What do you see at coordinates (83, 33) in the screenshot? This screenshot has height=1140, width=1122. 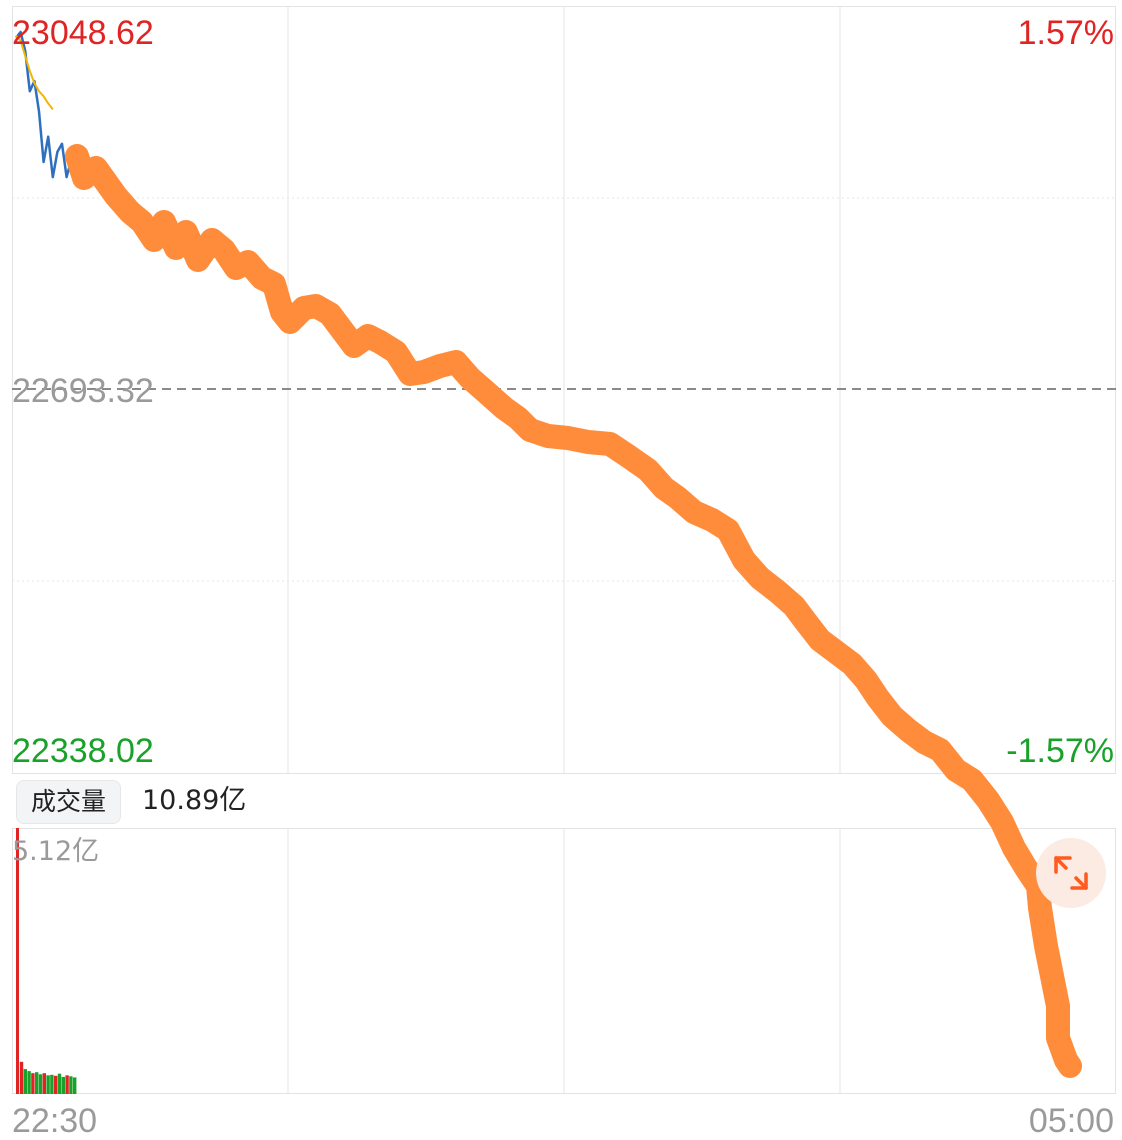 I see `price-high-label: 23048.62` at bounding box center [83, 33].